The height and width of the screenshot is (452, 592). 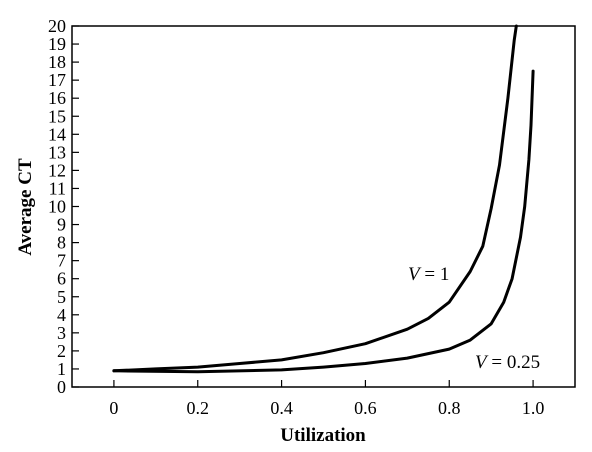 I want to click on x-tick-label: 0, so click(x=113, y=408).